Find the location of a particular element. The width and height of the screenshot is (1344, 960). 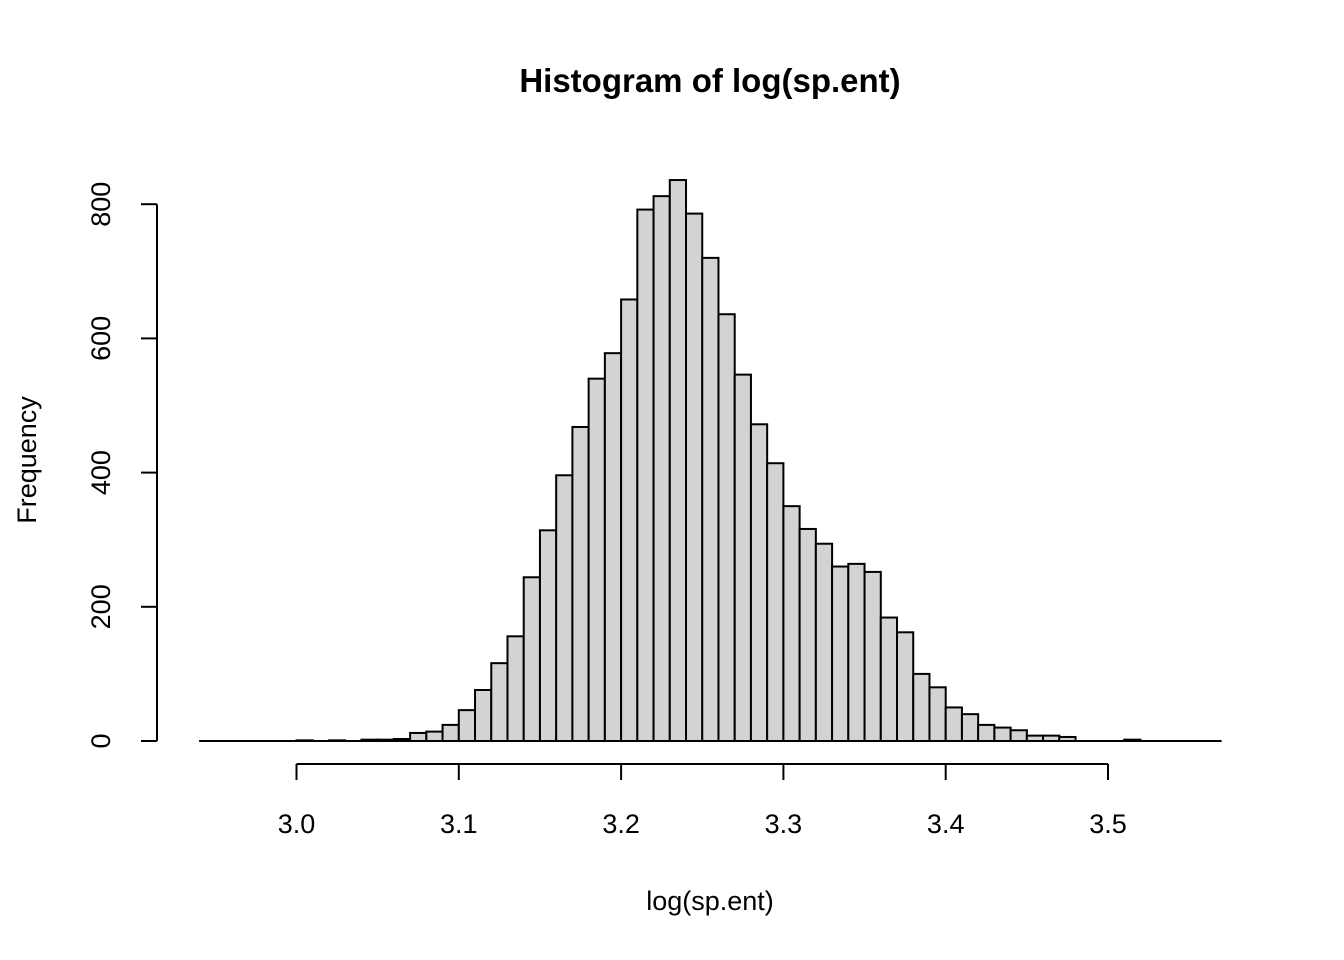

y-tick-label: 800 is located at coordinates (101, 204).